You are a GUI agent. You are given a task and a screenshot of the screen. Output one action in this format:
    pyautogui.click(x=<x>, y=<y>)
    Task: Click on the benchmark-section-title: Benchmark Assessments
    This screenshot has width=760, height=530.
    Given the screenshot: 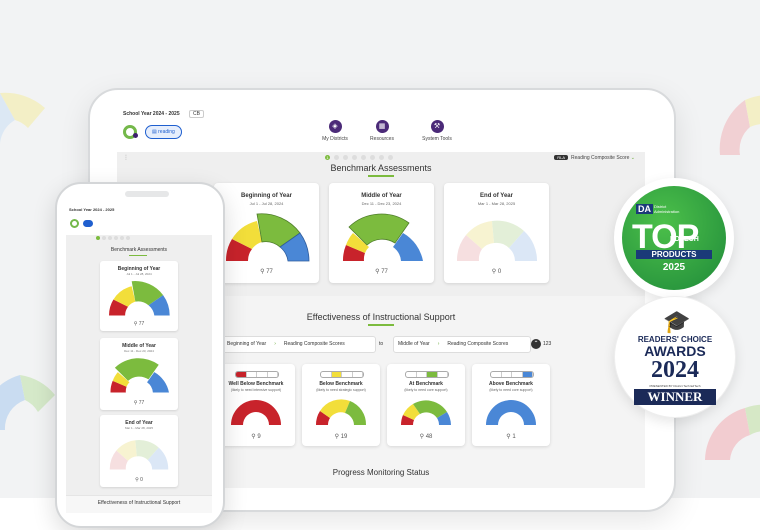 What is the action you would take?
    pyautogui.click(x=139, y=250)
    